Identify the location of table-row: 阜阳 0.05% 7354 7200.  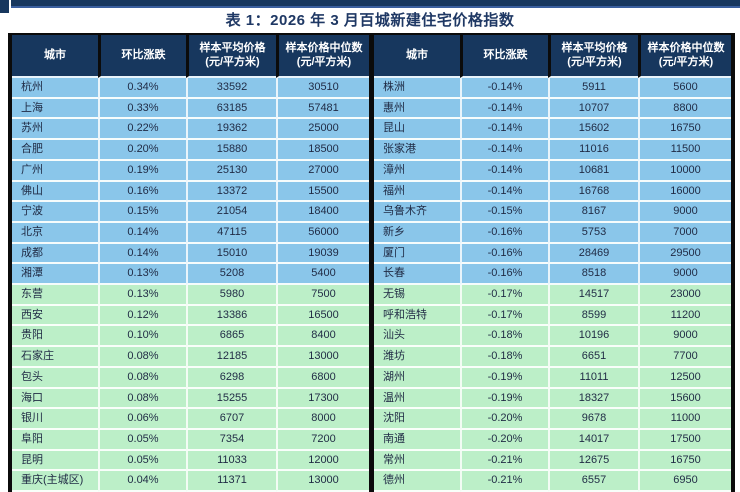
(190, 440).